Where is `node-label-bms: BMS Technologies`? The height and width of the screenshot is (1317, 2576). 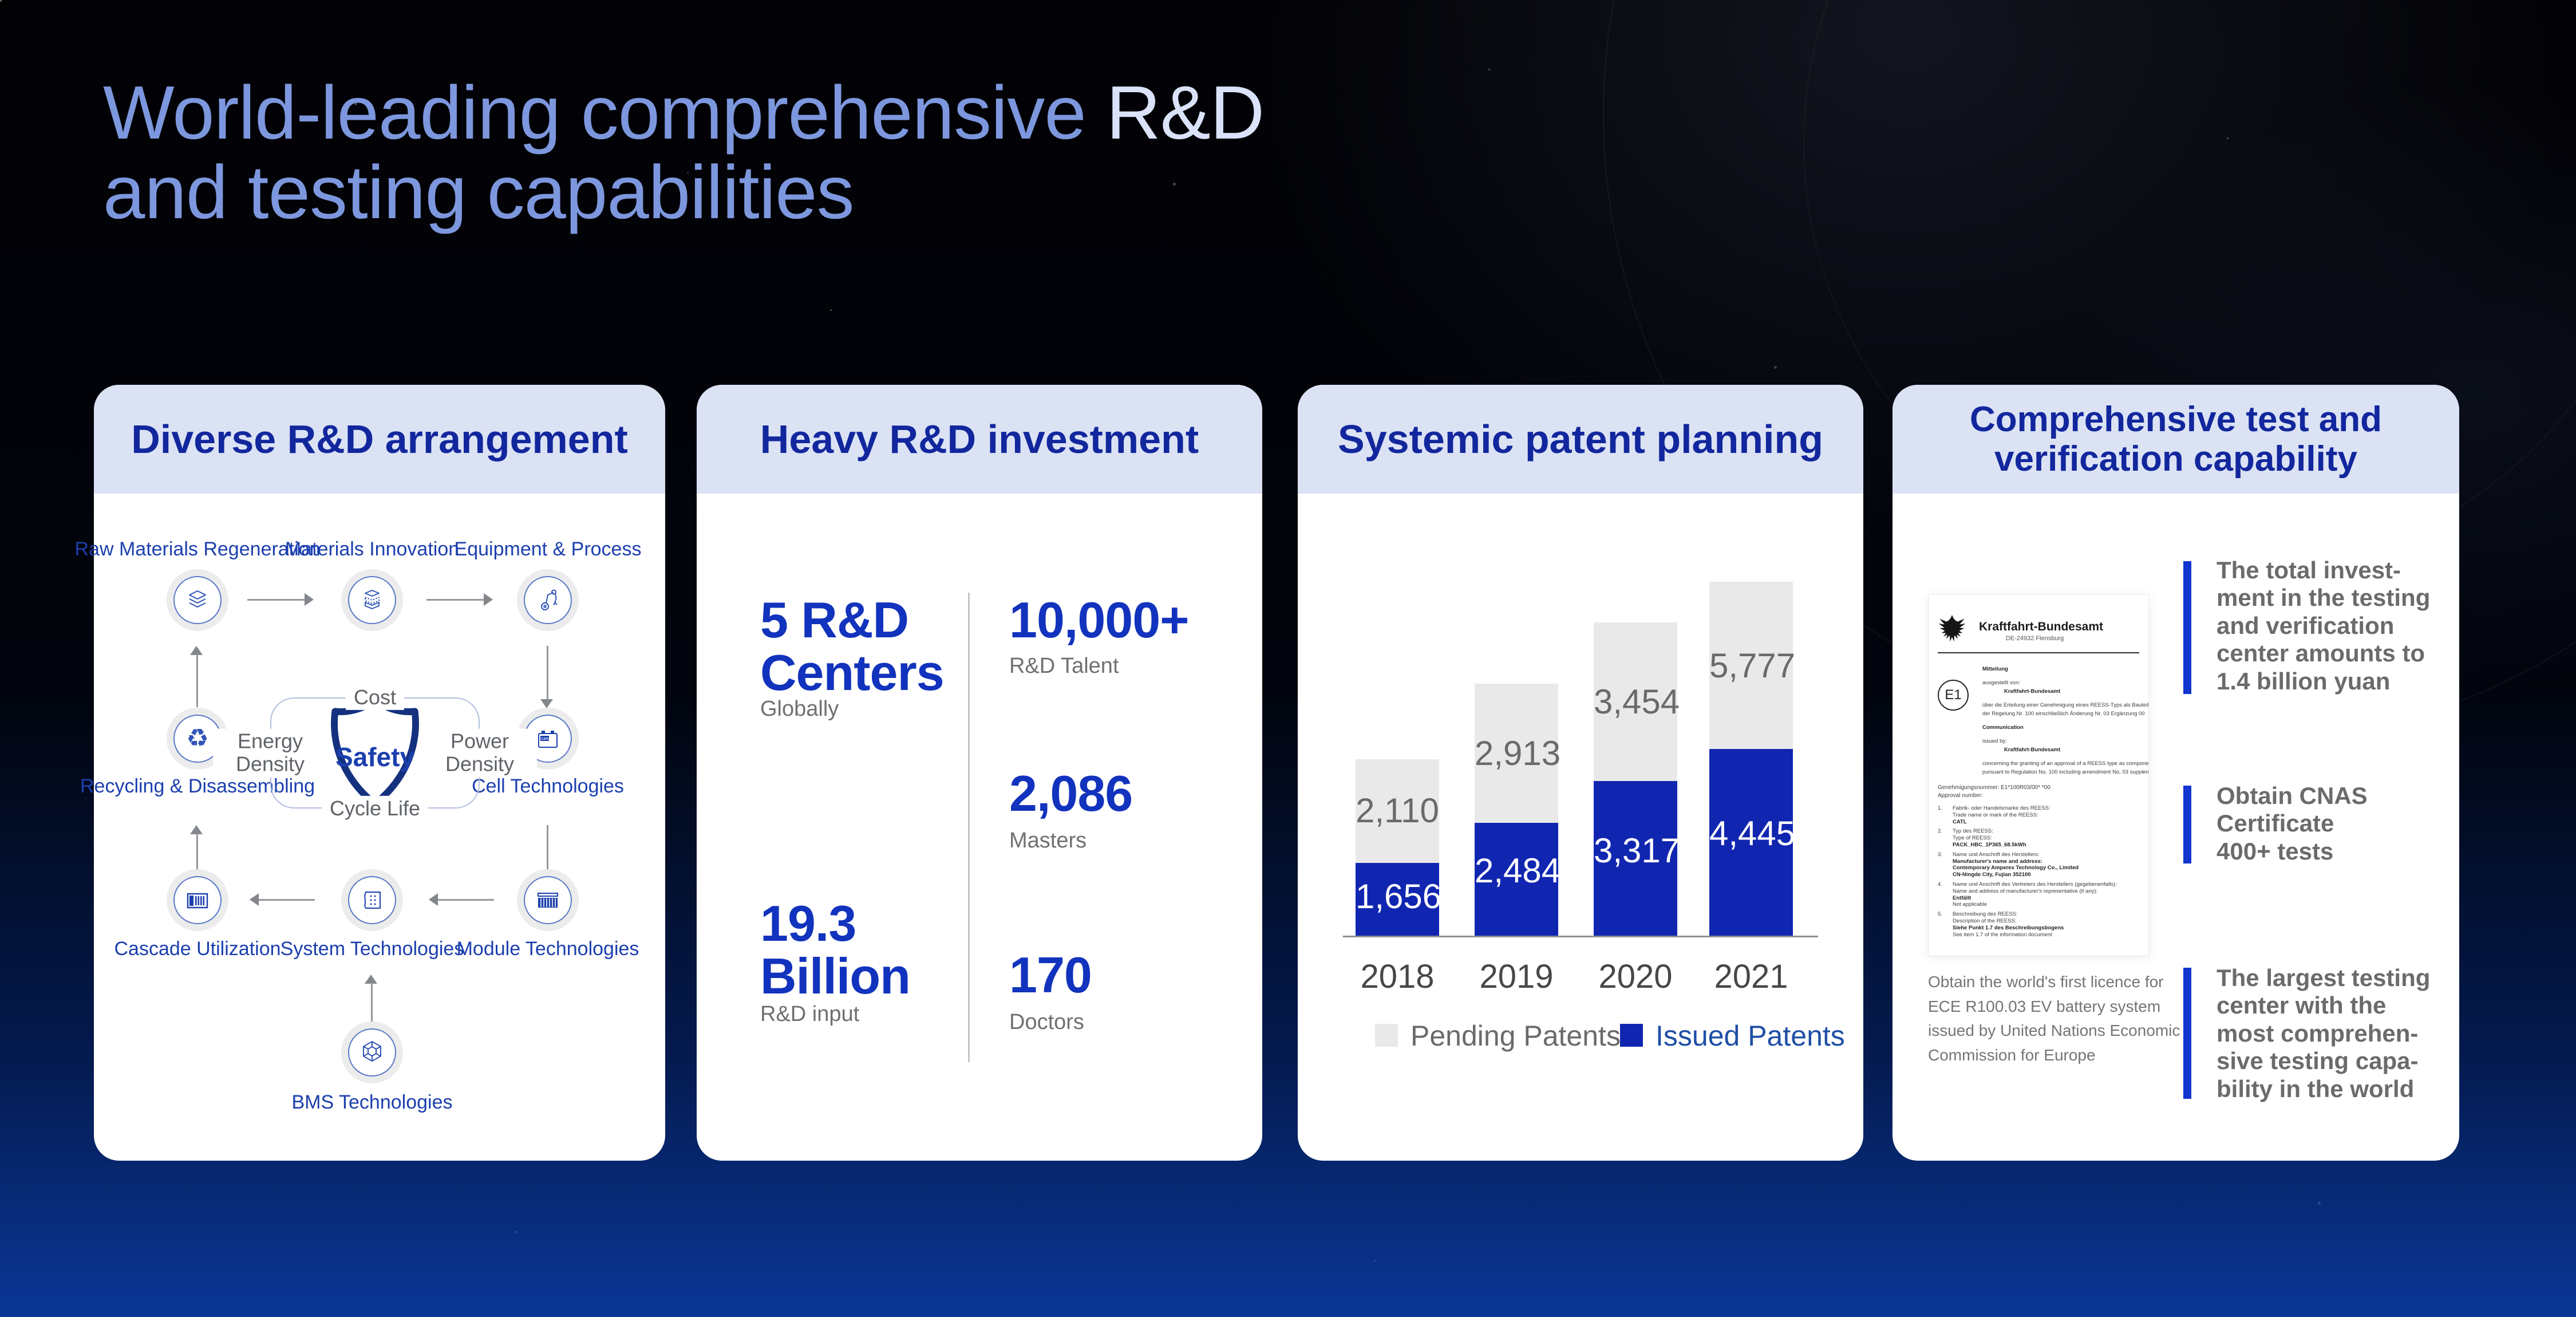 node-label-bms: BMS Technologies is located at coordinates (372, 1102).